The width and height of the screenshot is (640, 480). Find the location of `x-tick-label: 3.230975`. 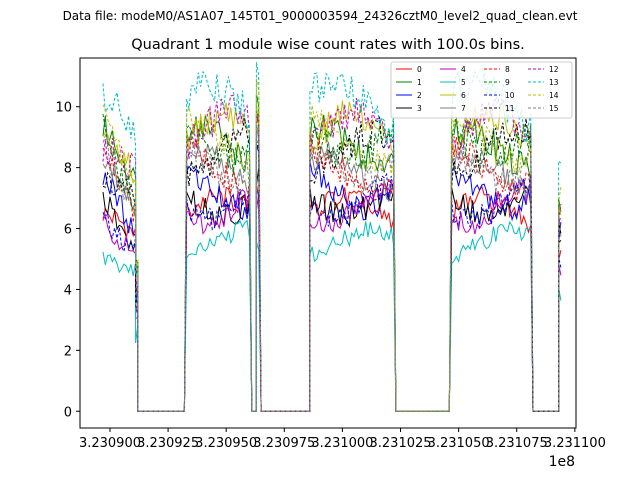

x-tick-label: 3.230975 is located at coordinates (284, 443).